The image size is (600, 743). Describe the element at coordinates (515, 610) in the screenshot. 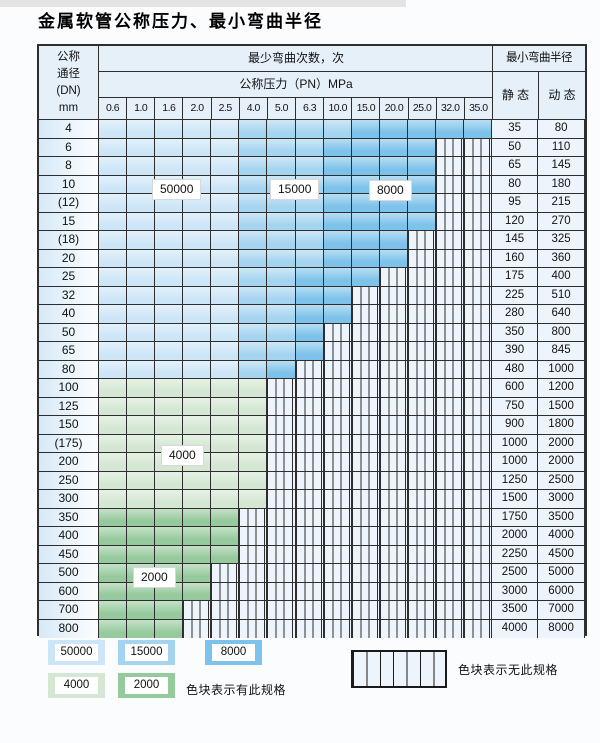

I see `static-radius-value: 3500` at that location.